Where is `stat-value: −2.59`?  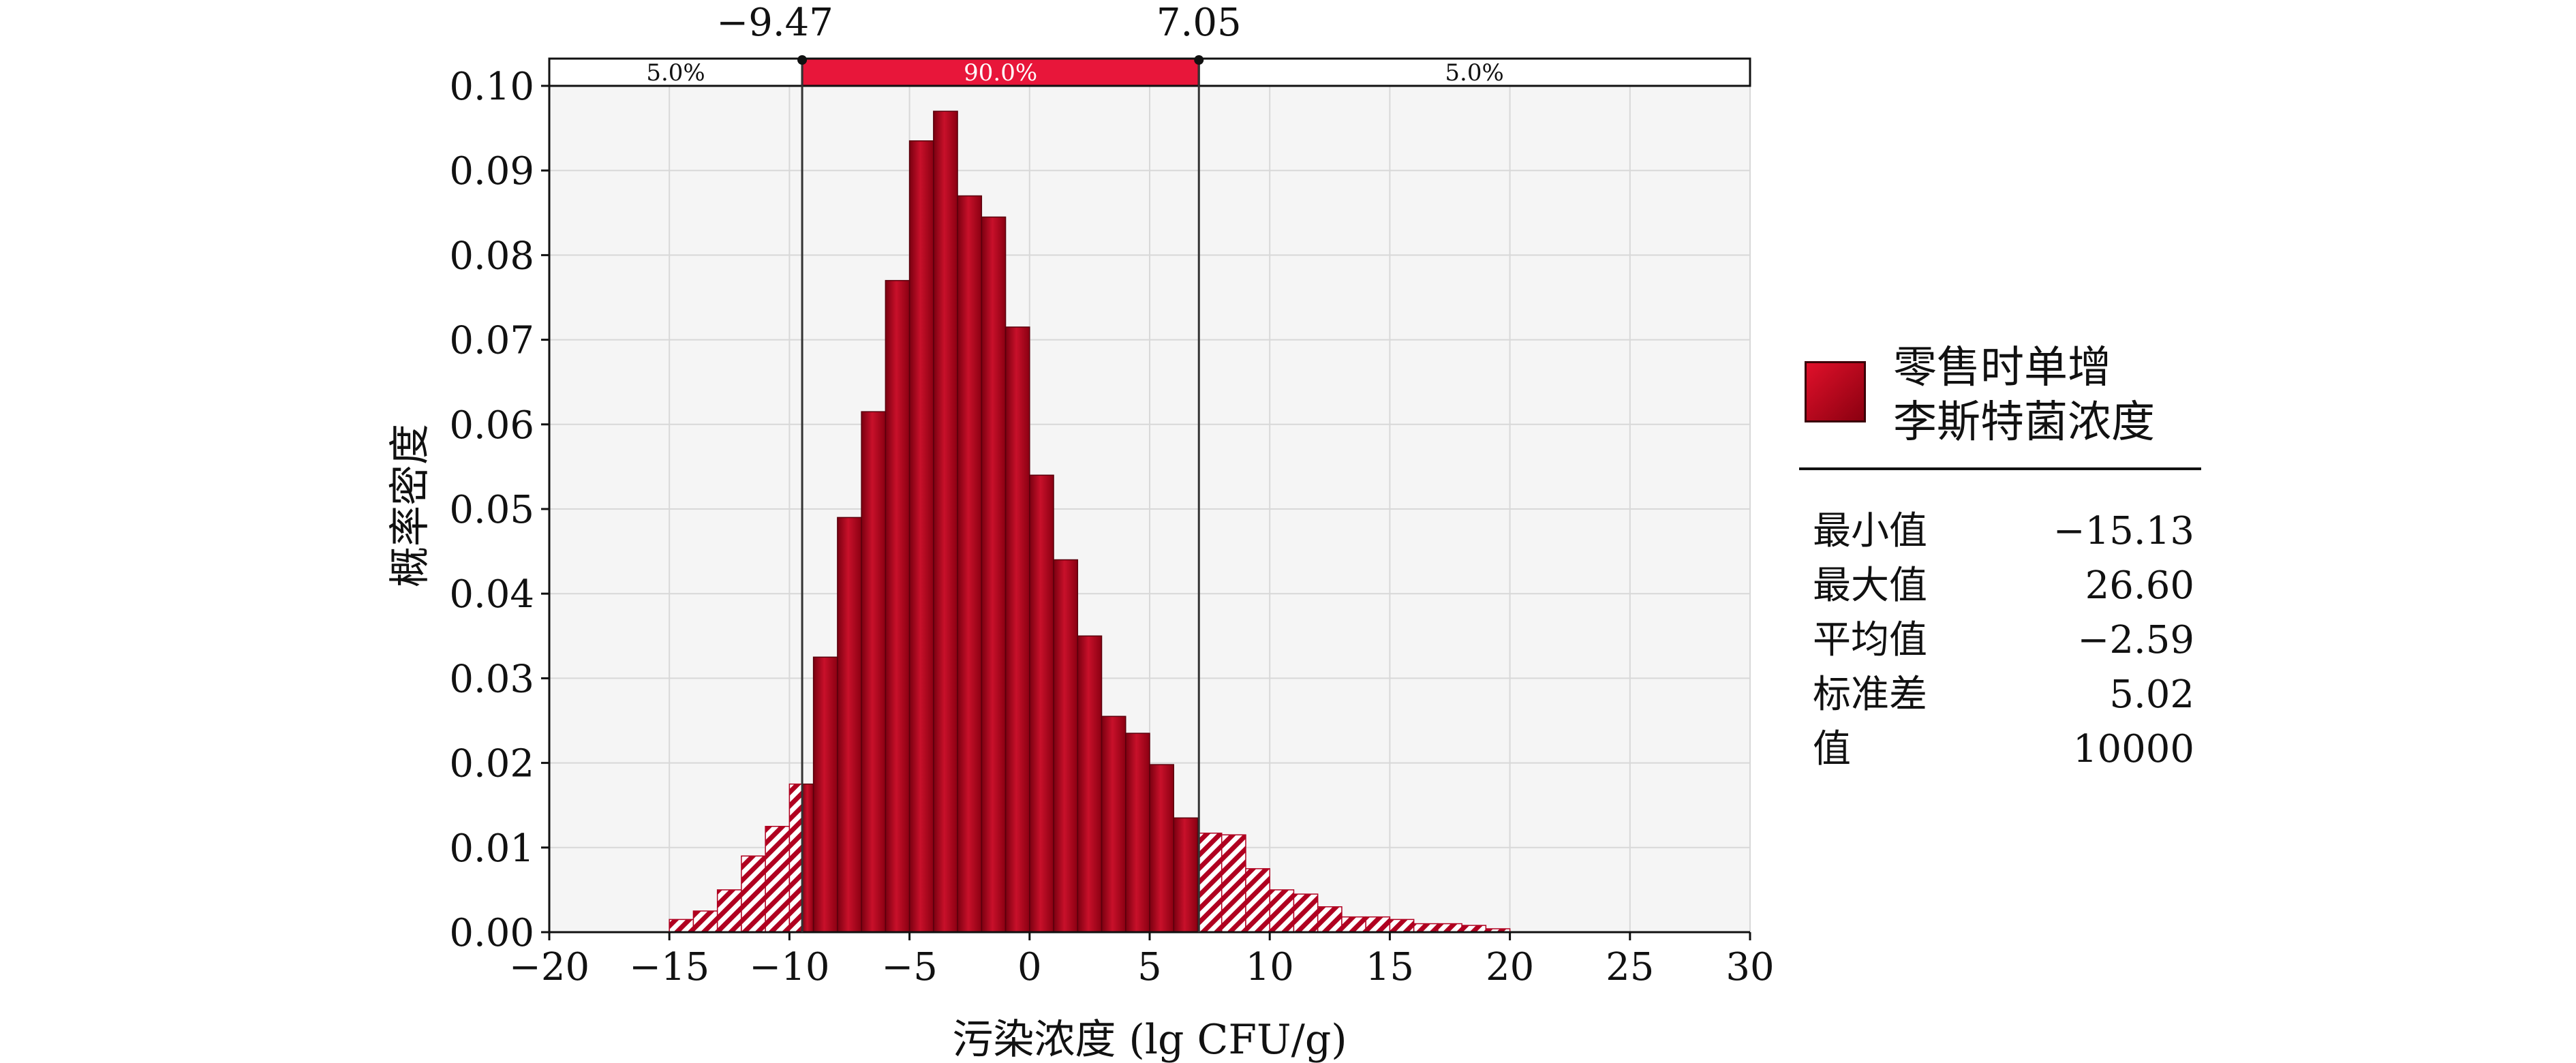
stat-value: −2.59 is located at coordinates (2135, 640).